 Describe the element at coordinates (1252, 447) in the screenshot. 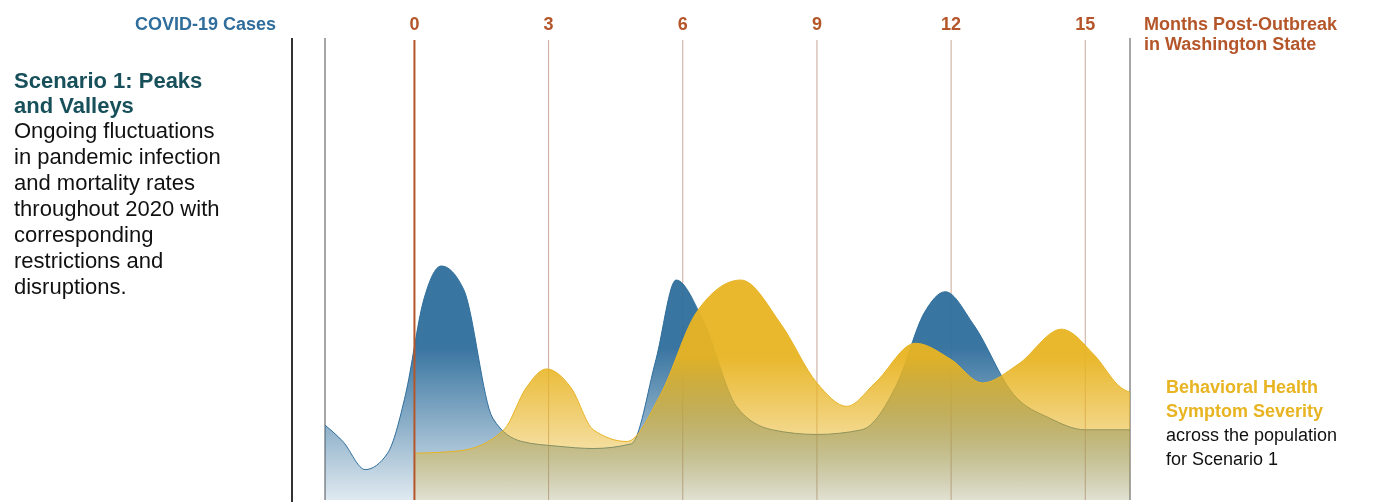

I see `text: across the population for Scenario 1` at that location.